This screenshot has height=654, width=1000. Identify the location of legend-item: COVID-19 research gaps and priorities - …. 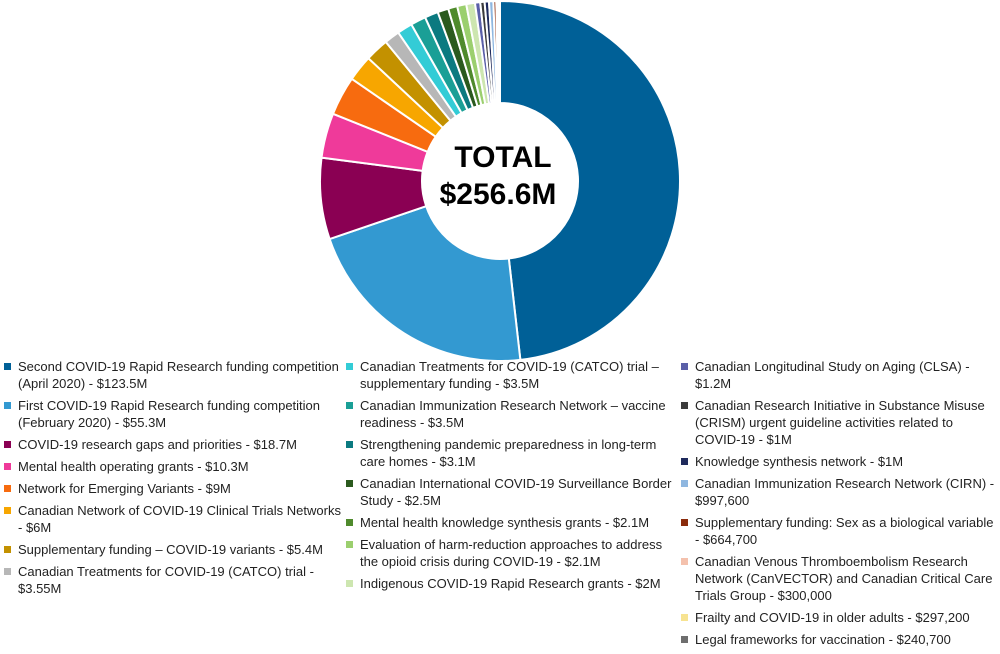
(173, 444).